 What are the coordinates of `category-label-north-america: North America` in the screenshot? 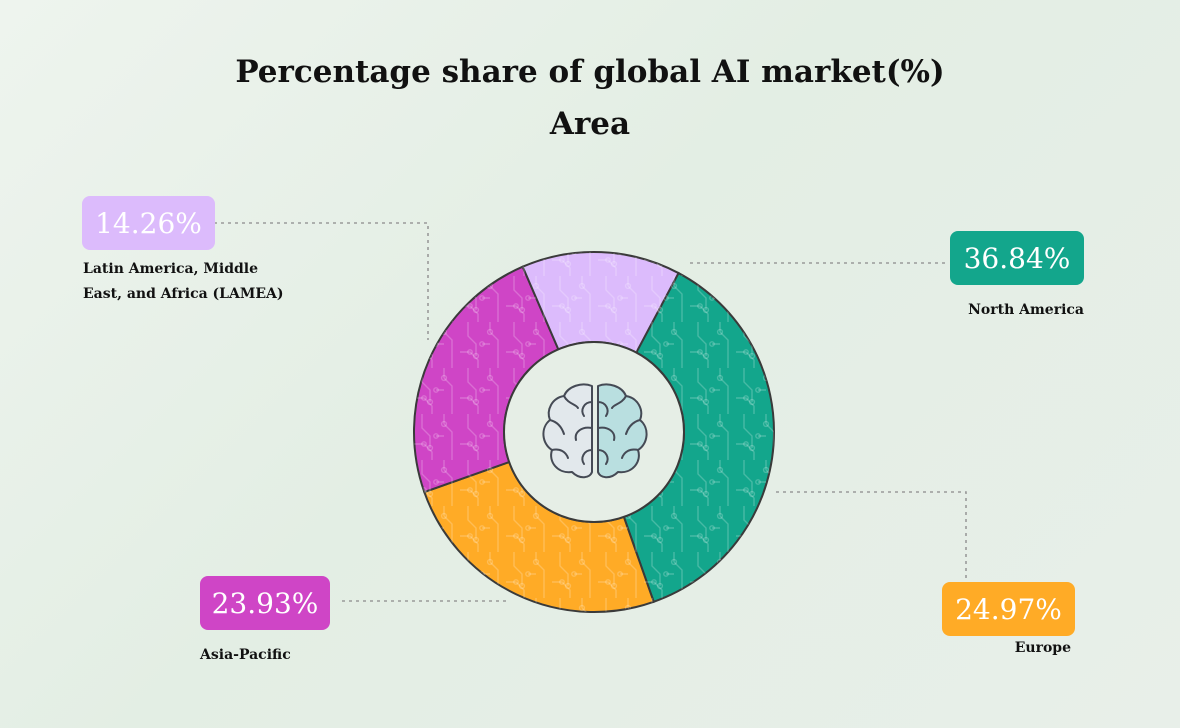 It's located at (1026, 310).